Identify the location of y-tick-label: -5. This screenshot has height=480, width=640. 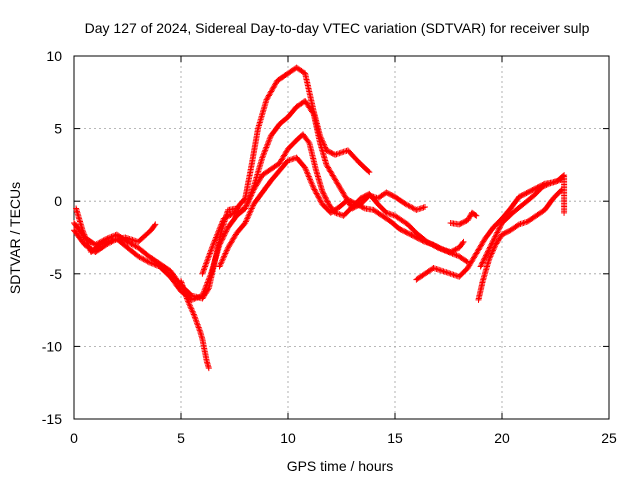
(56, 274).